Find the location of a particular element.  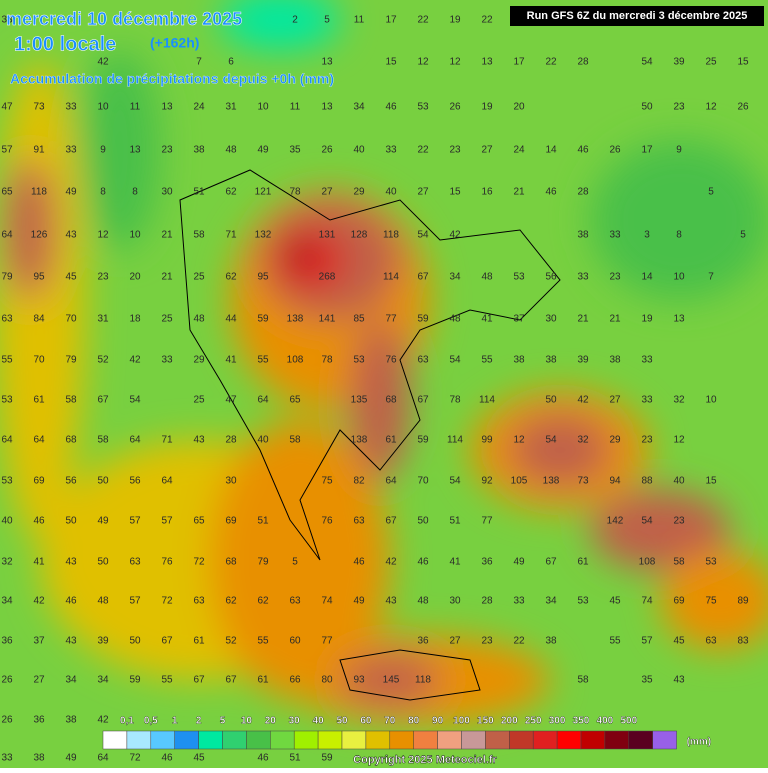

grid-value: 138 is located at coordinates (359, 440).